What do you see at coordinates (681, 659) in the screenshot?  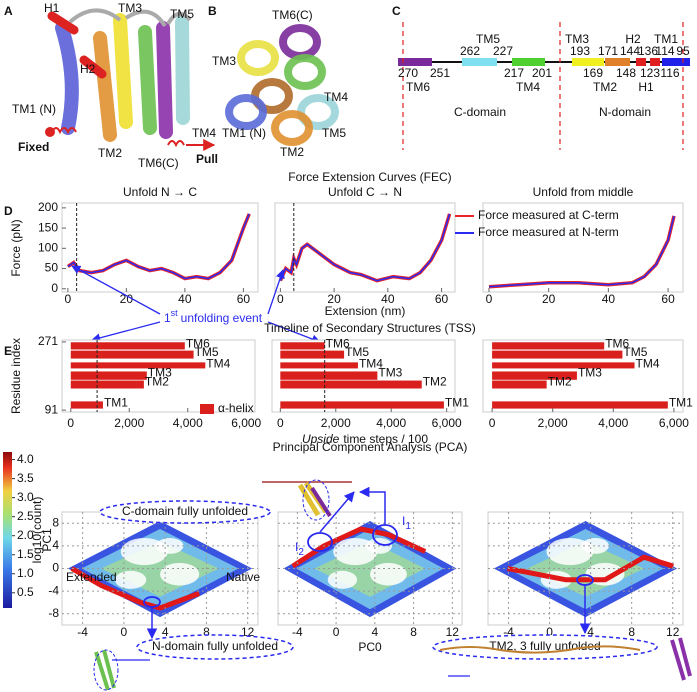 I see `inset-helix` at bounding box center [681, 659].